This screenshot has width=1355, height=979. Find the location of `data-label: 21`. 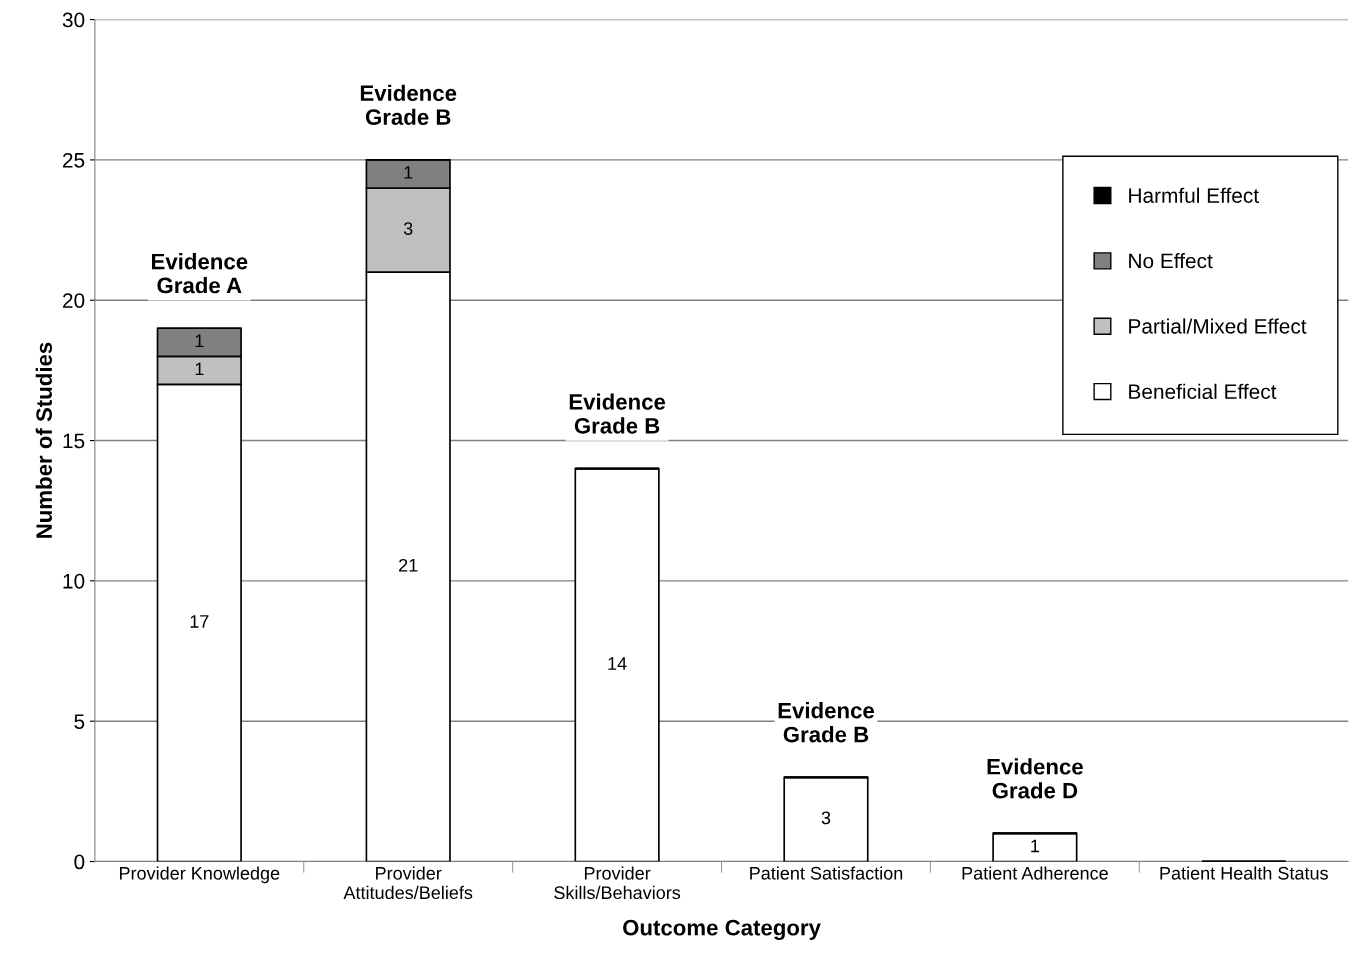

data-label: 21 is located at coordinates (408, 565).